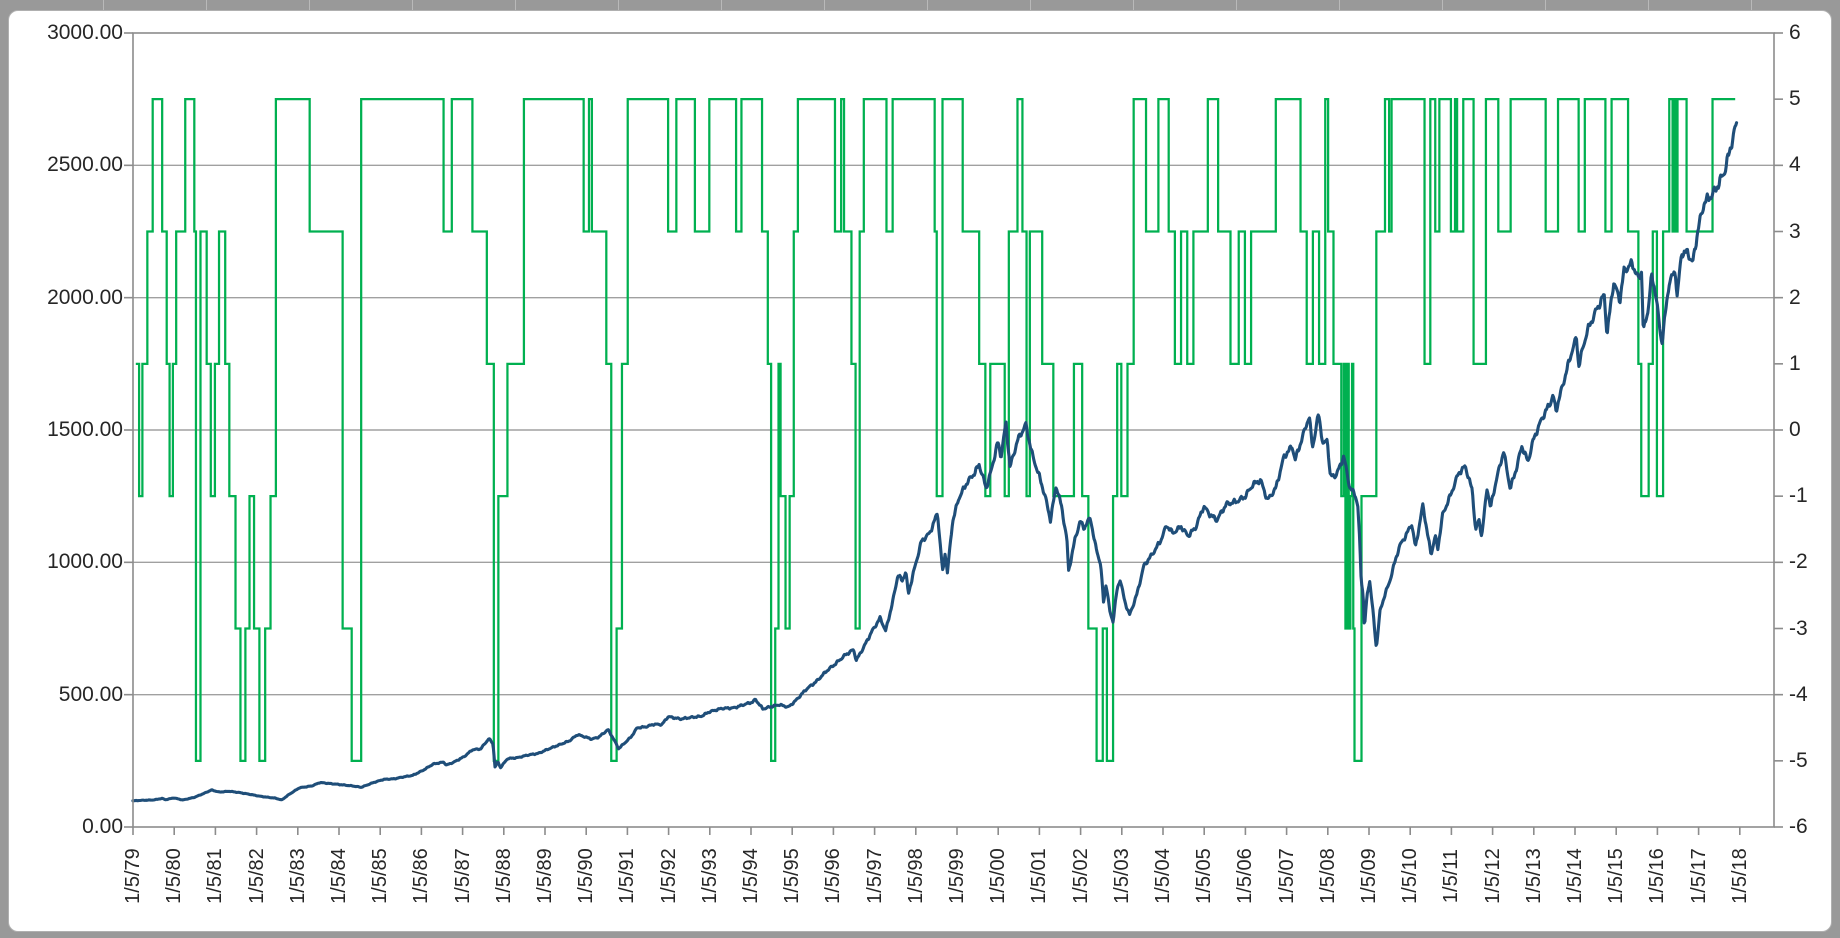 The image size is (1840, 938). Describe the element at coordinates (85, 429) in the screenshot. I see `left-axis-label: 1500.00` at that location.